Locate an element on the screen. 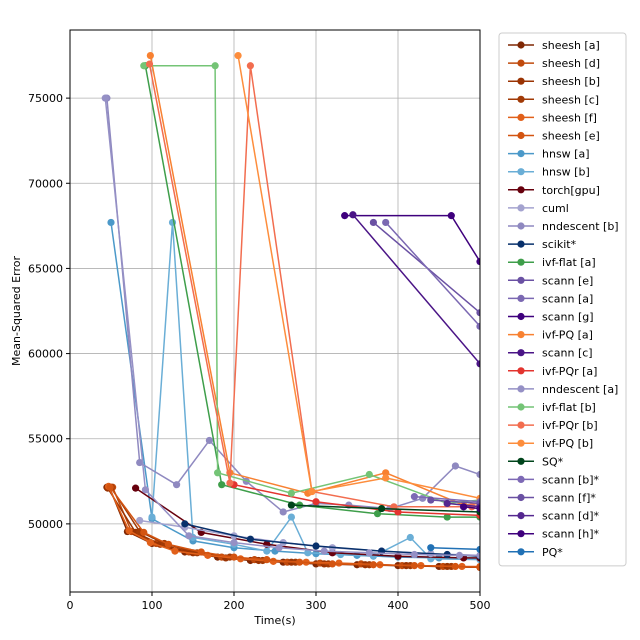 This screenshot has height=640, width=640. legend-label: PQ* is located at coordinates (552, 552).